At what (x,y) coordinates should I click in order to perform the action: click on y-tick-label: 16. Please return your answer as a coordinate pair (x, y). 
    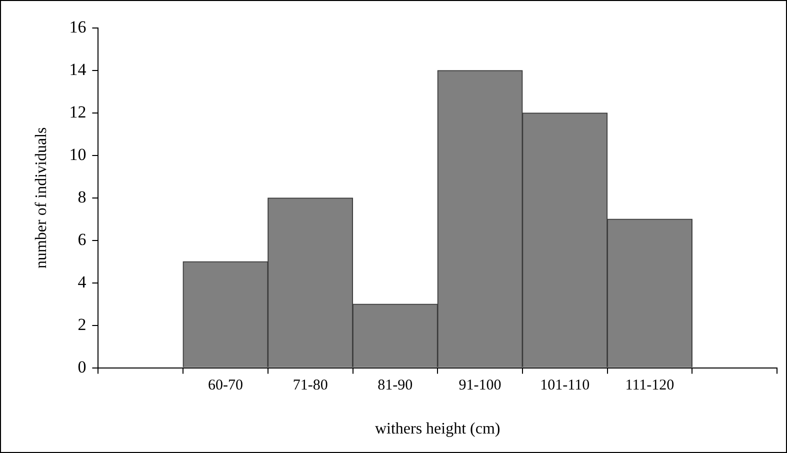
    Looking at the image, I should click on (77, 26).